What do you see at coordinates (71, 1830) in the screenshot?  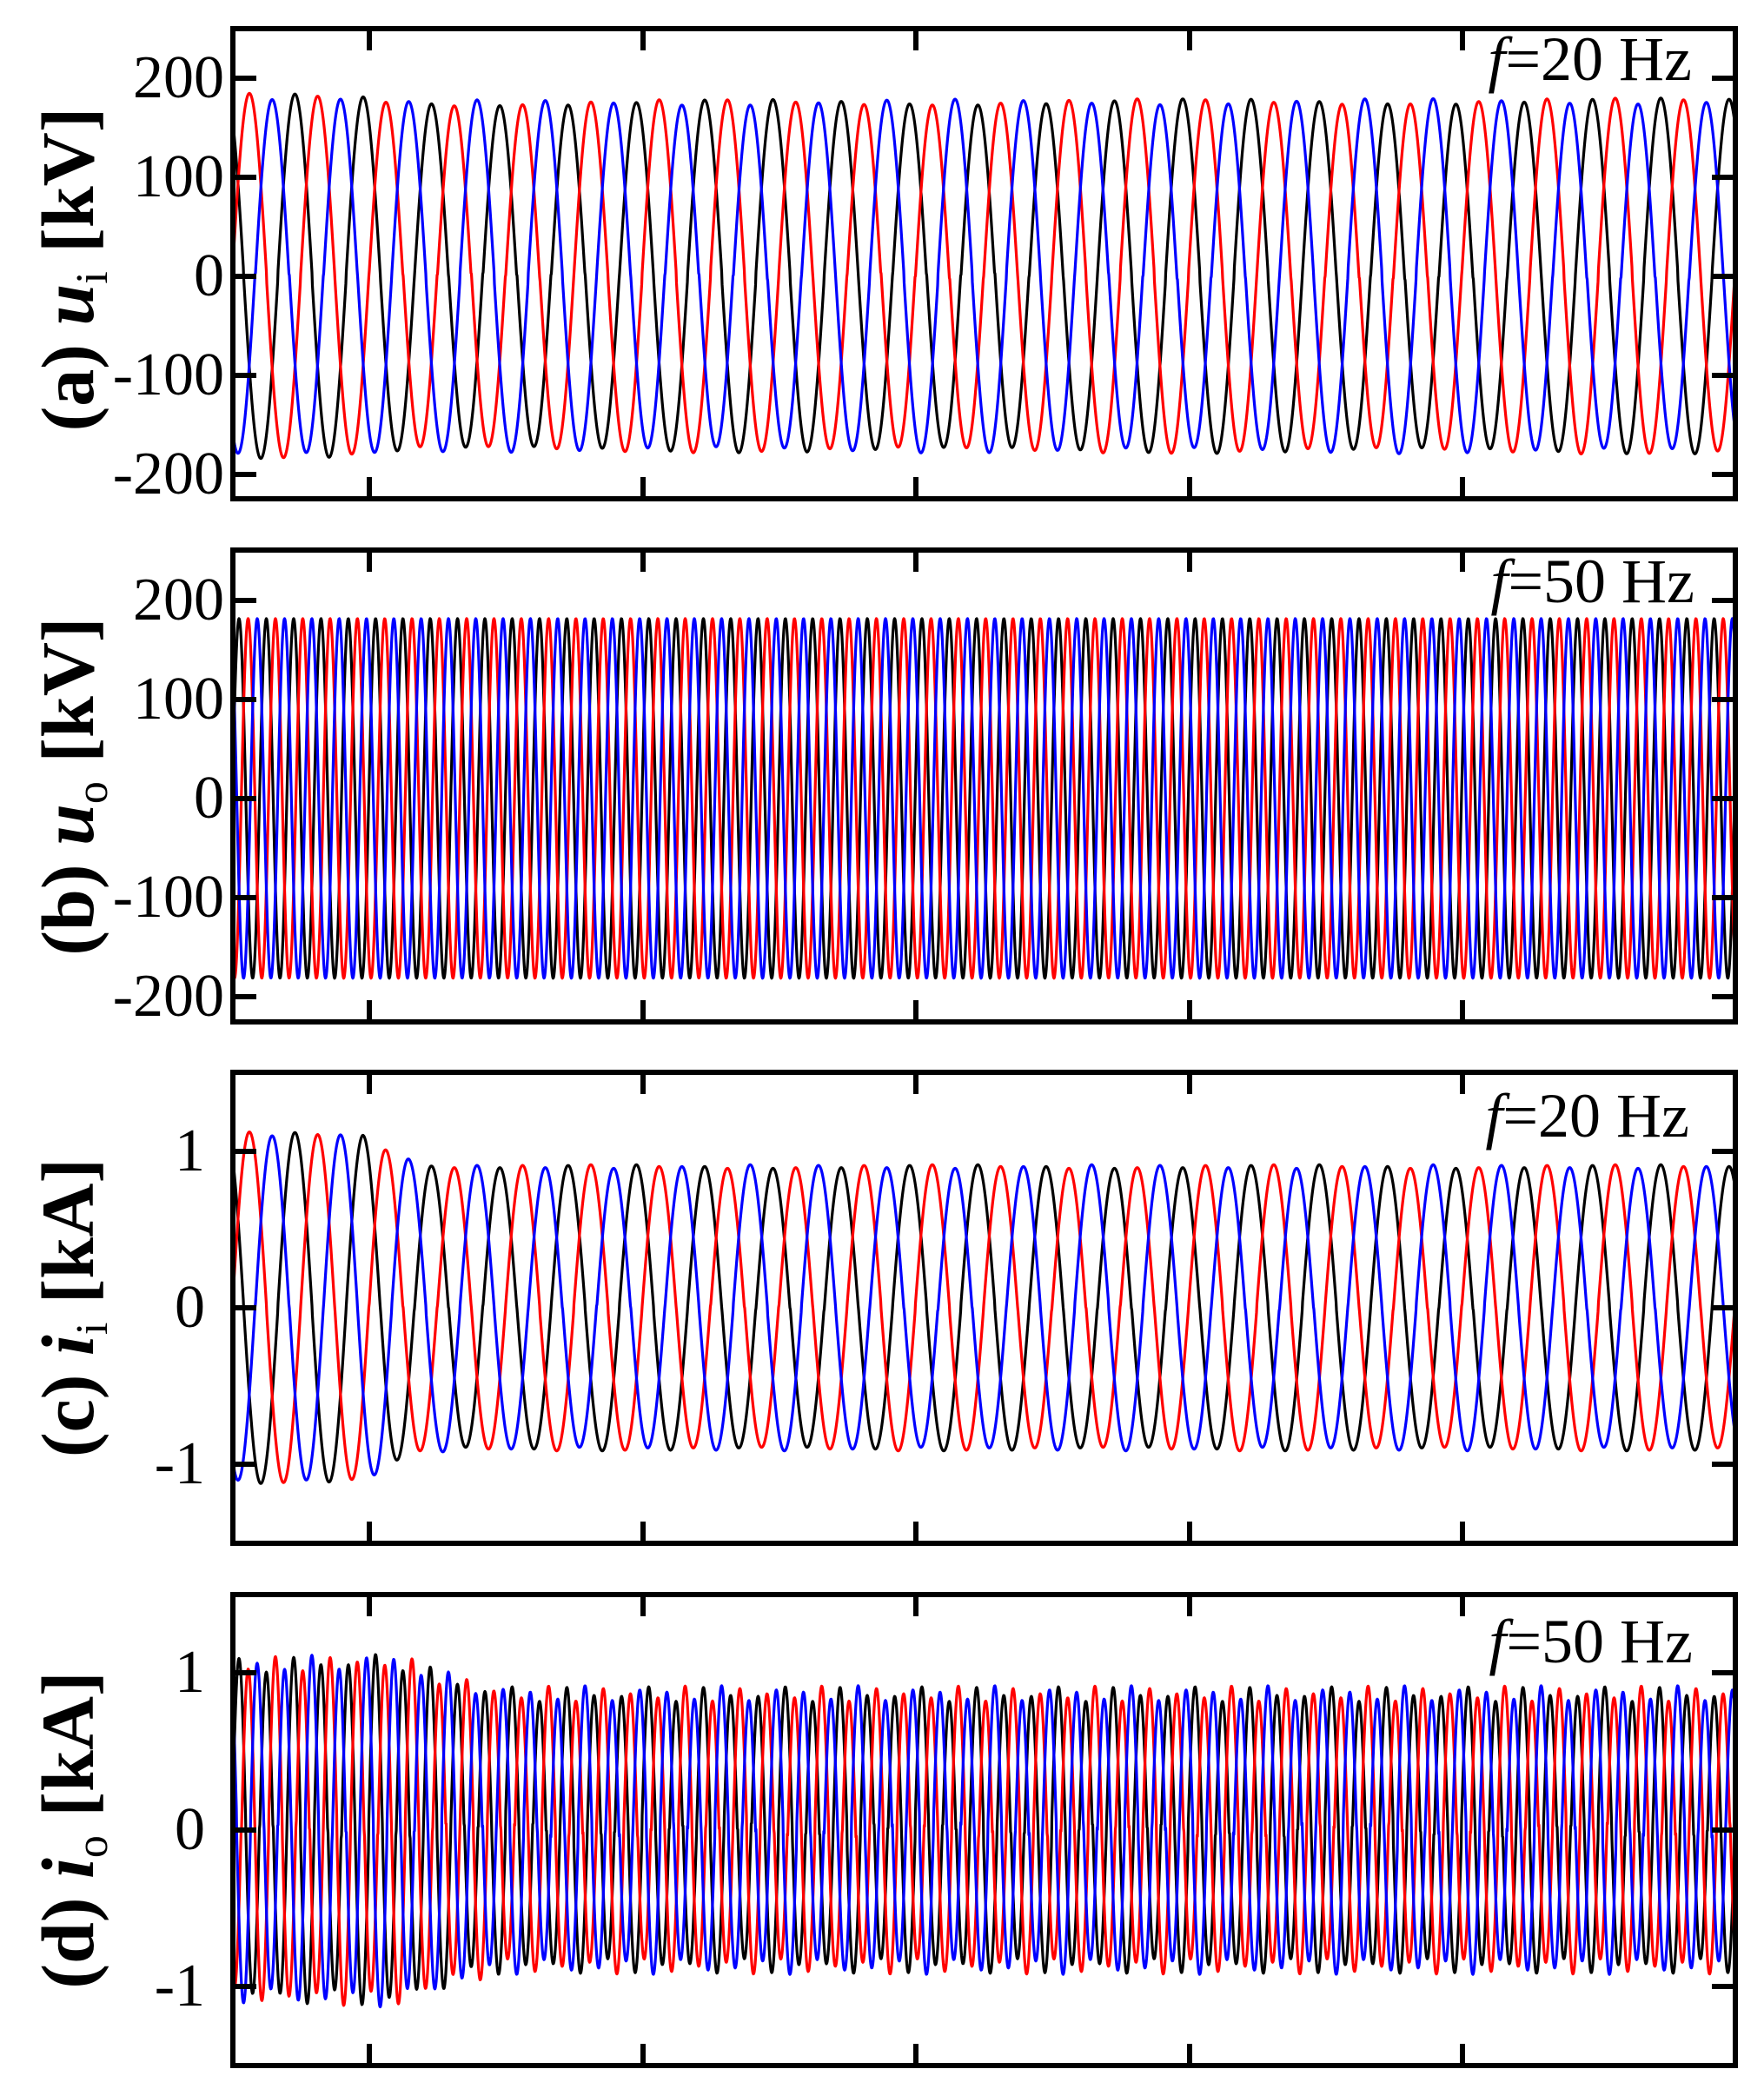 I see `panel-d-ylabel: (d) io [kA]` at bounding box center [71, 1830].